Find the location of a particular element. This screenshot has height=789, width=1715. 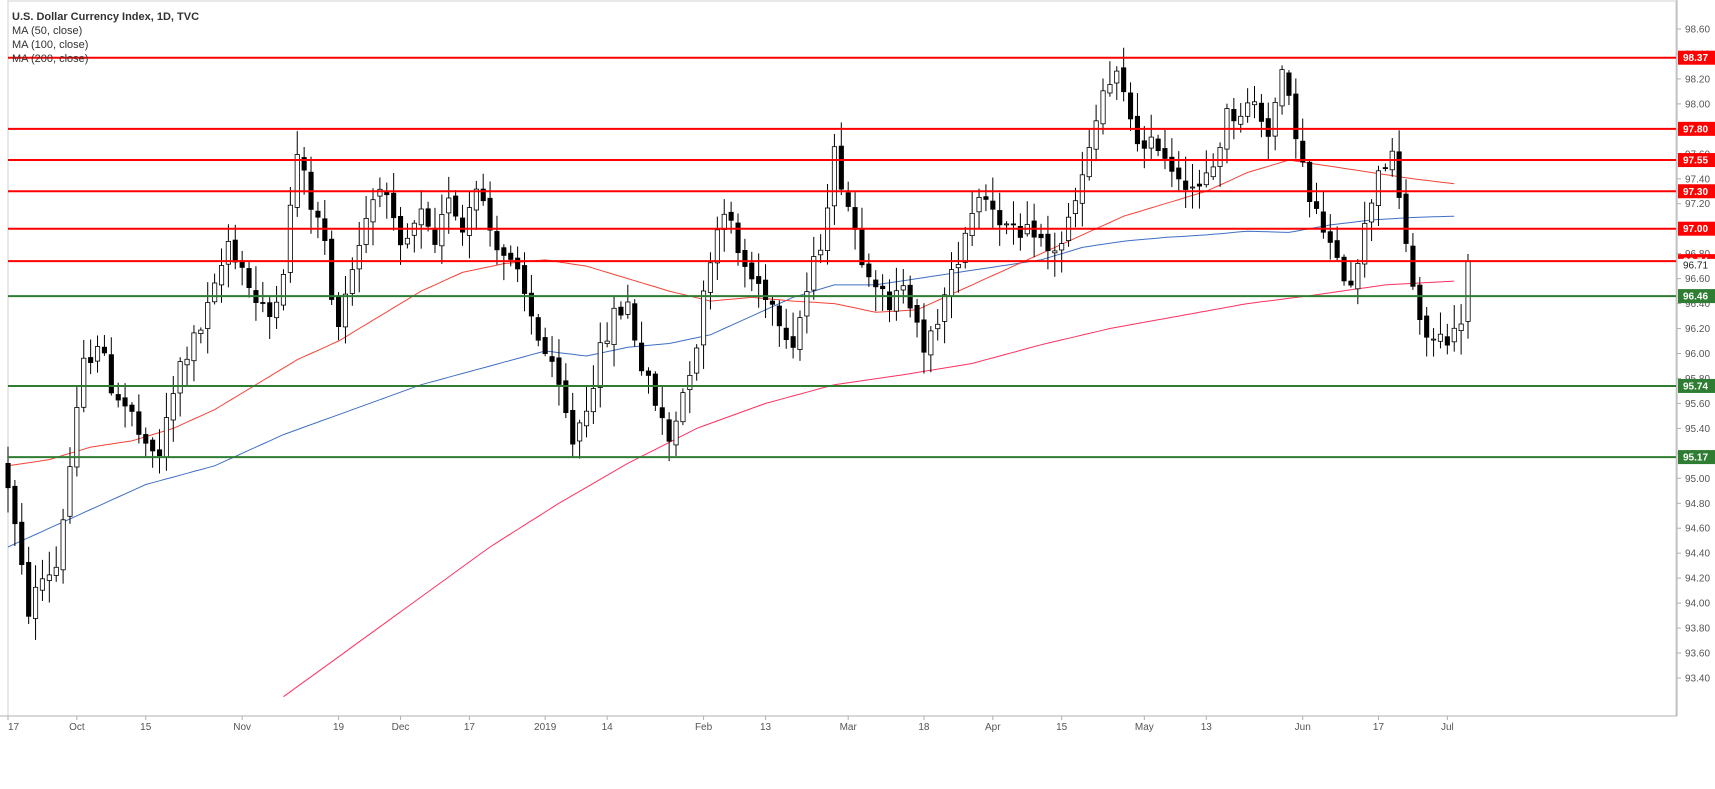

x-tick-label: Oct is located at coordinates (77, 727).